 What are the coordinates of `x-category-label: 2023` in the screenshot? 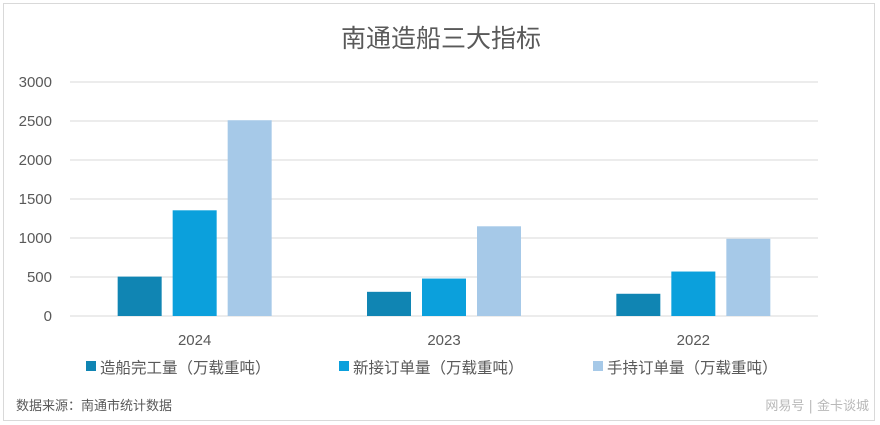 It's located at (443, 340).